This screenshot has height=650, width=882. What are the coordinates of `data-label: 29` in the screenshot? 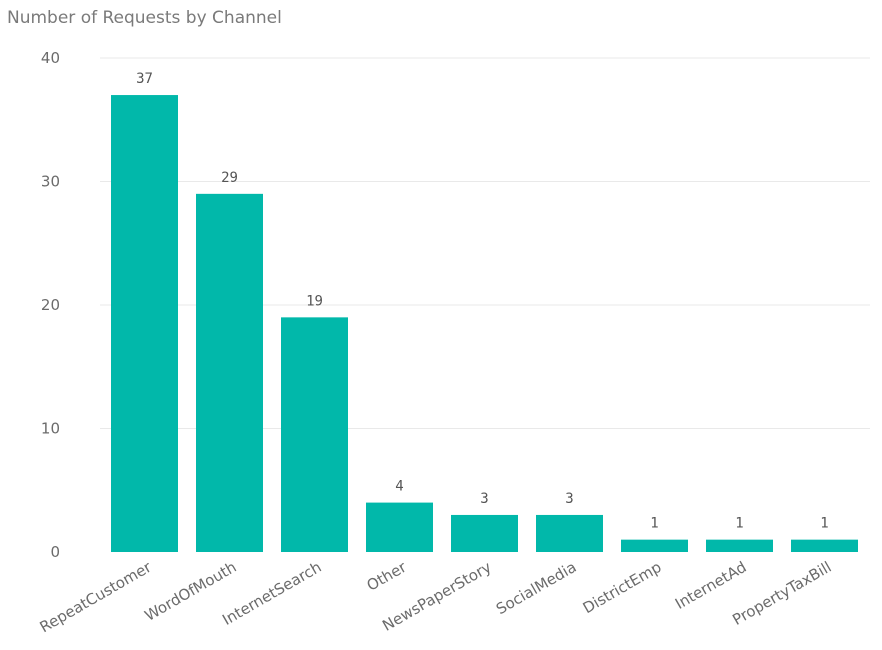 It's located at (229, 178).